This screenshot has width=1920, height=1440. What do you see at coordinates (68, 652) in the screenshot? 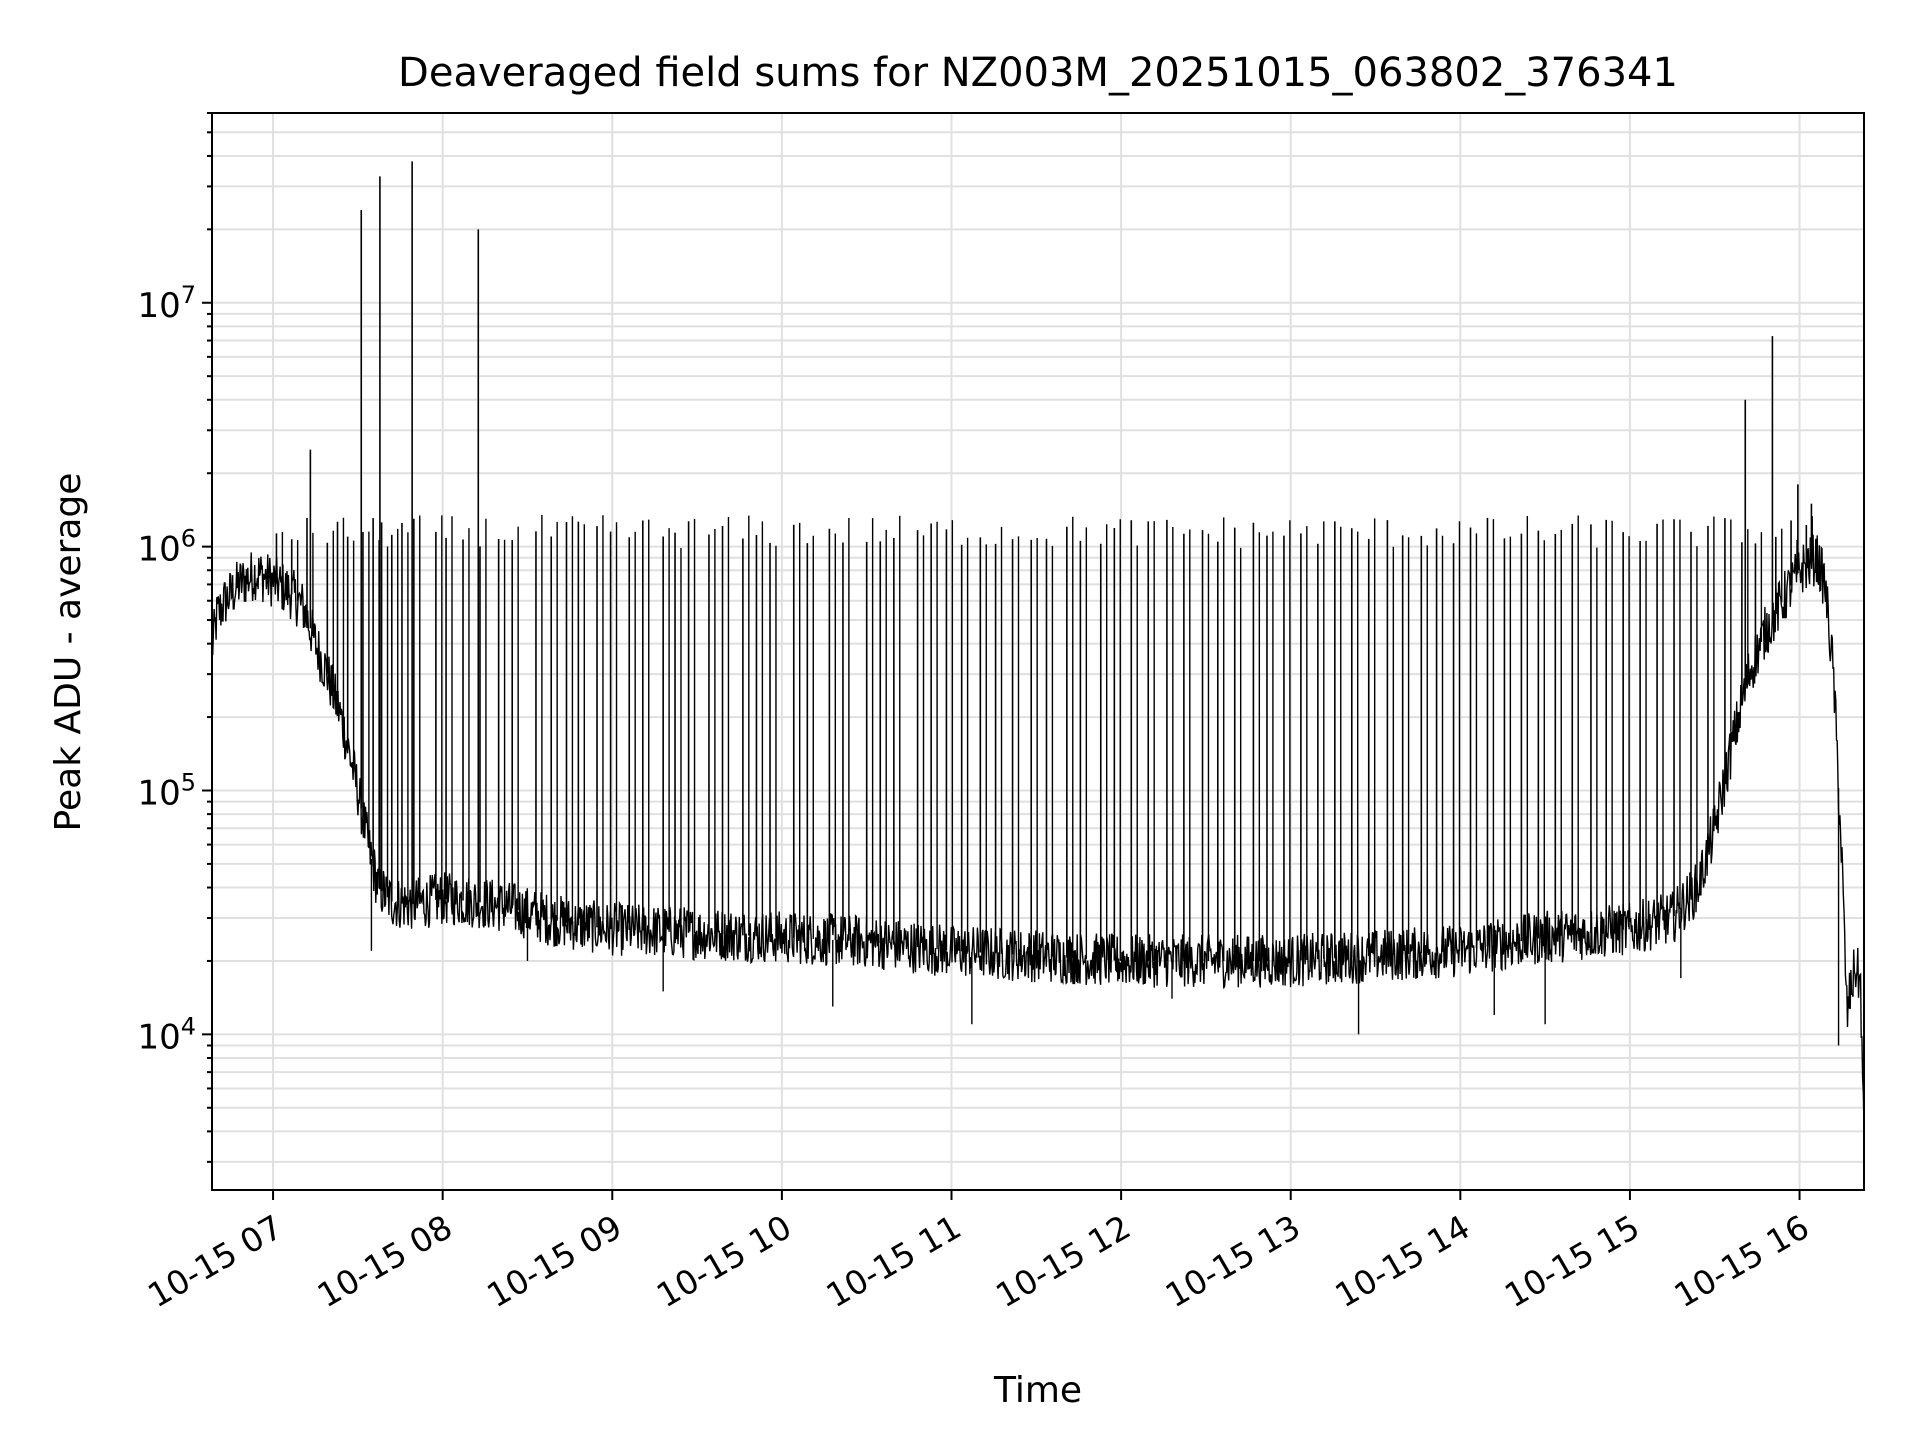
I see `y-axis-label: Peak ADU - average` at bounding box center [68, 652].